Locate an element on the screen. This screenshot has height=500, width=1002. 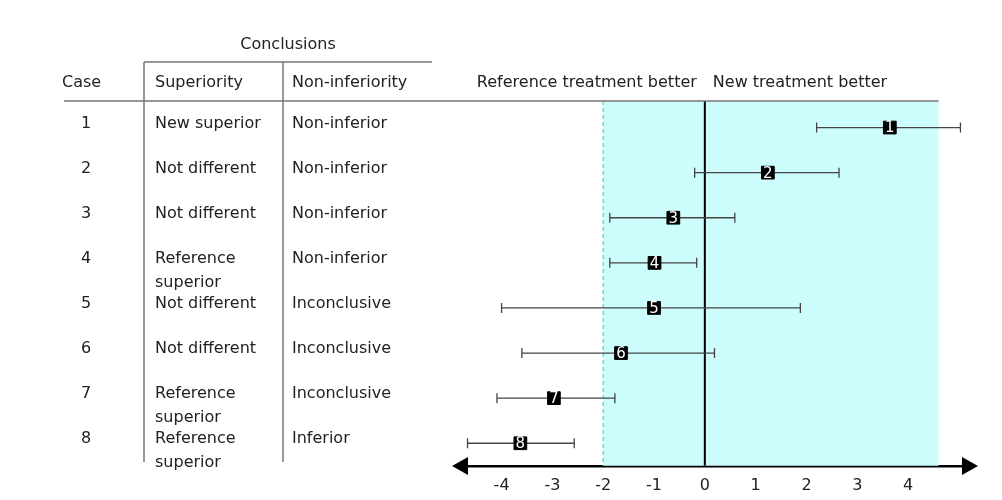
x-tick-label: -1 is located at coordinates (654, 484).